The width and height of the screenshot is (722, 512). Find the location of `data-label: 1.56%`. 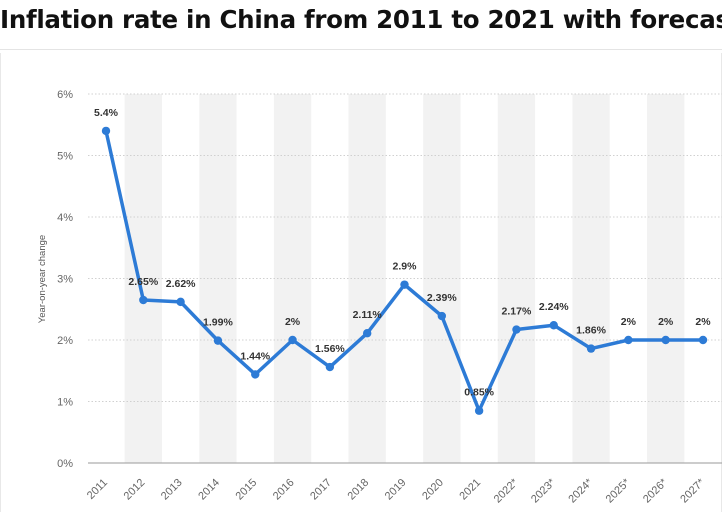

data-label: 1.56% is located at coordinates (330, 349).